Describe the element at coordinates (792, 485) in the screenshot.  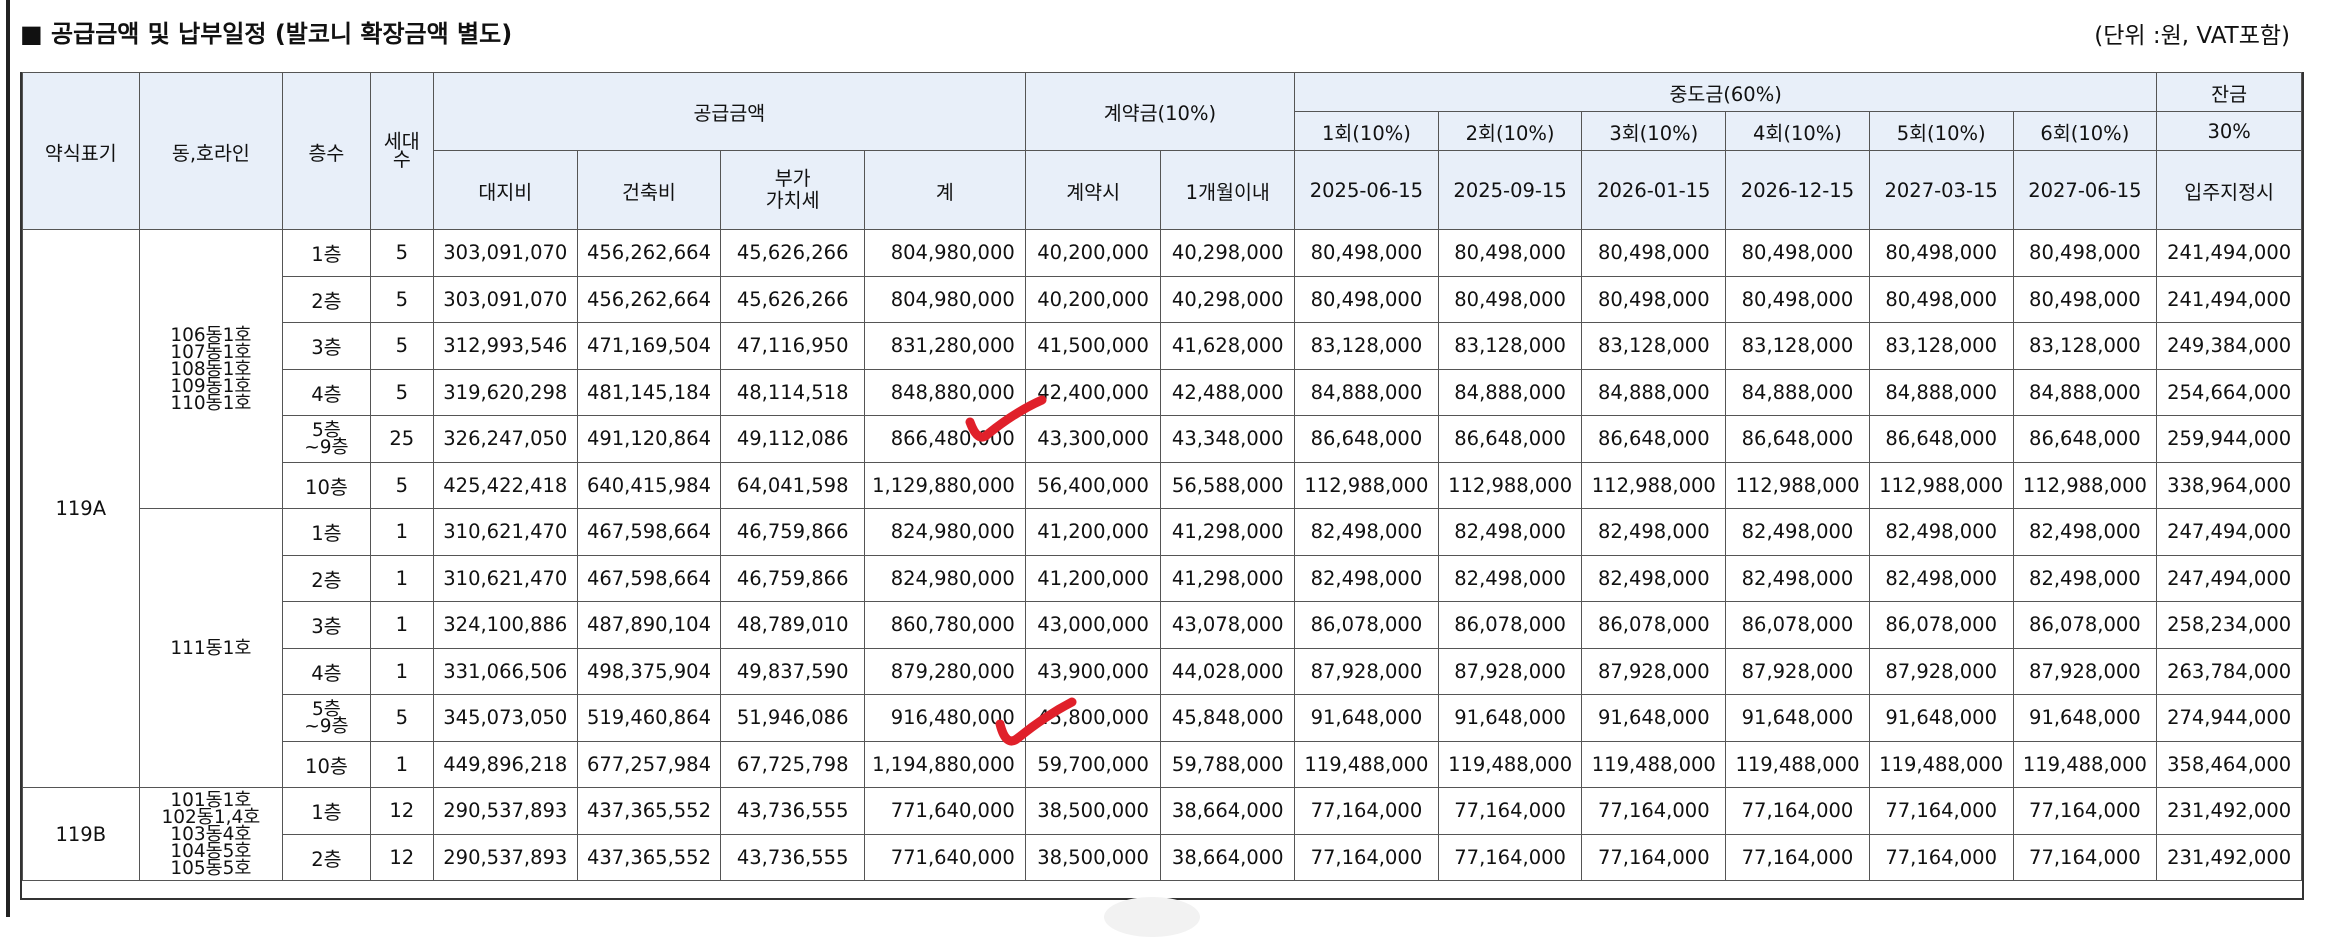
I see `vat-cell: 64,041,598` at that location.